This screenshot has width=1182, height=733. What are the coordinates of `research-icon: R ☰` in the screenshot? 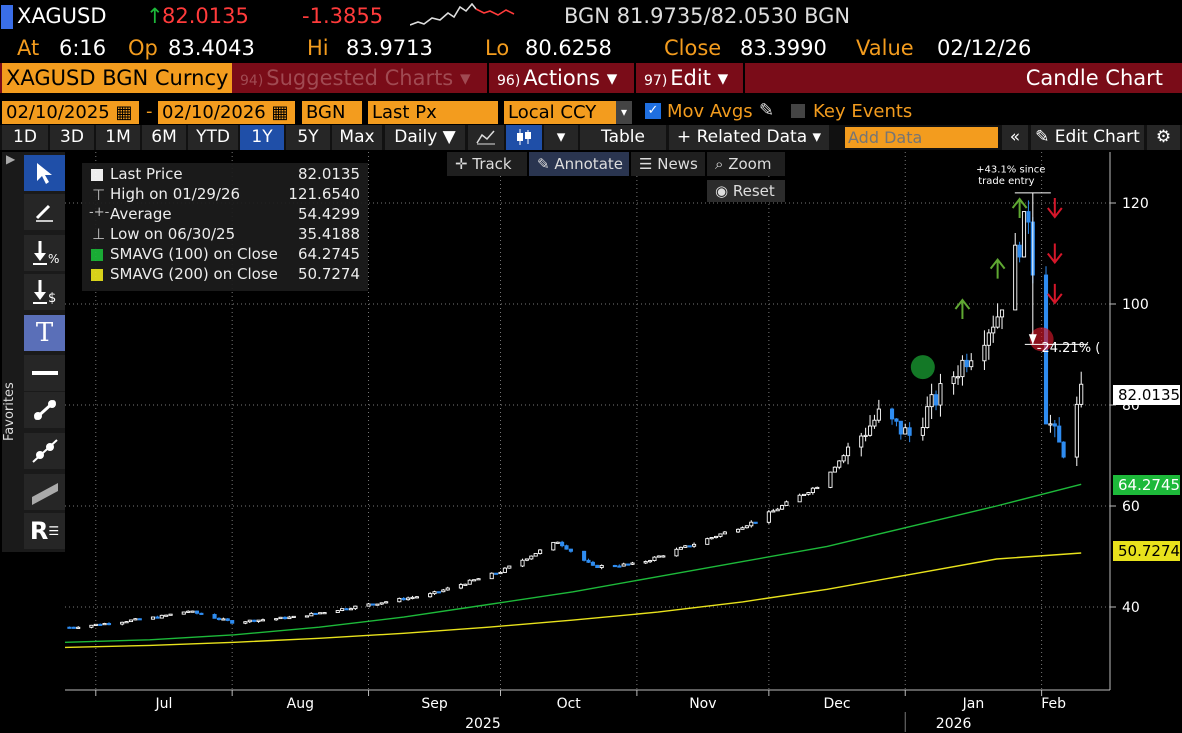 It's located at (44, 531).